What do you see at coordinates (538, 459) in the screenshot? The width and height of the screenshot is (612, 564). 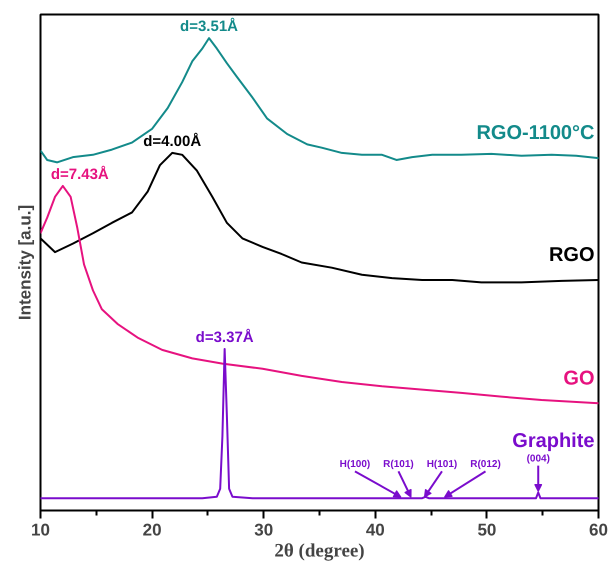 I see `annotation: (004)` at bounding box center [538, 459].